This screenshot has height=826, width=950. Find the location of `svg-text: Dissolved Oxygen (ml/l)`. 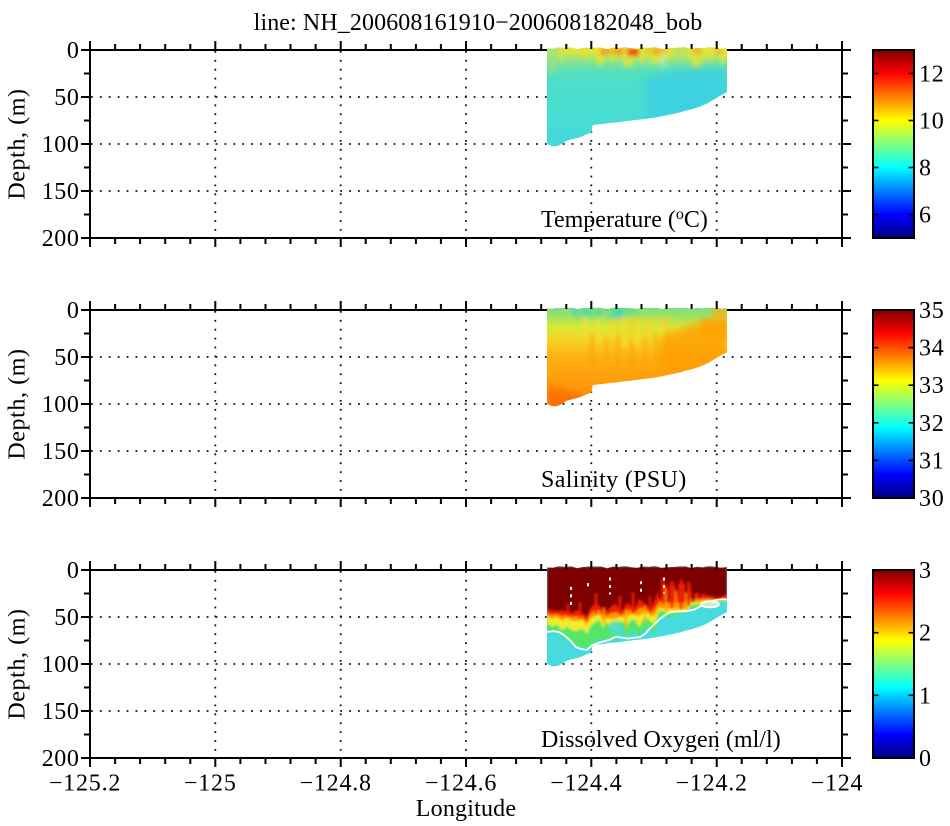

svg-text: Dissolved Oxygen (ml/l) is located at coordinates (661, 740).